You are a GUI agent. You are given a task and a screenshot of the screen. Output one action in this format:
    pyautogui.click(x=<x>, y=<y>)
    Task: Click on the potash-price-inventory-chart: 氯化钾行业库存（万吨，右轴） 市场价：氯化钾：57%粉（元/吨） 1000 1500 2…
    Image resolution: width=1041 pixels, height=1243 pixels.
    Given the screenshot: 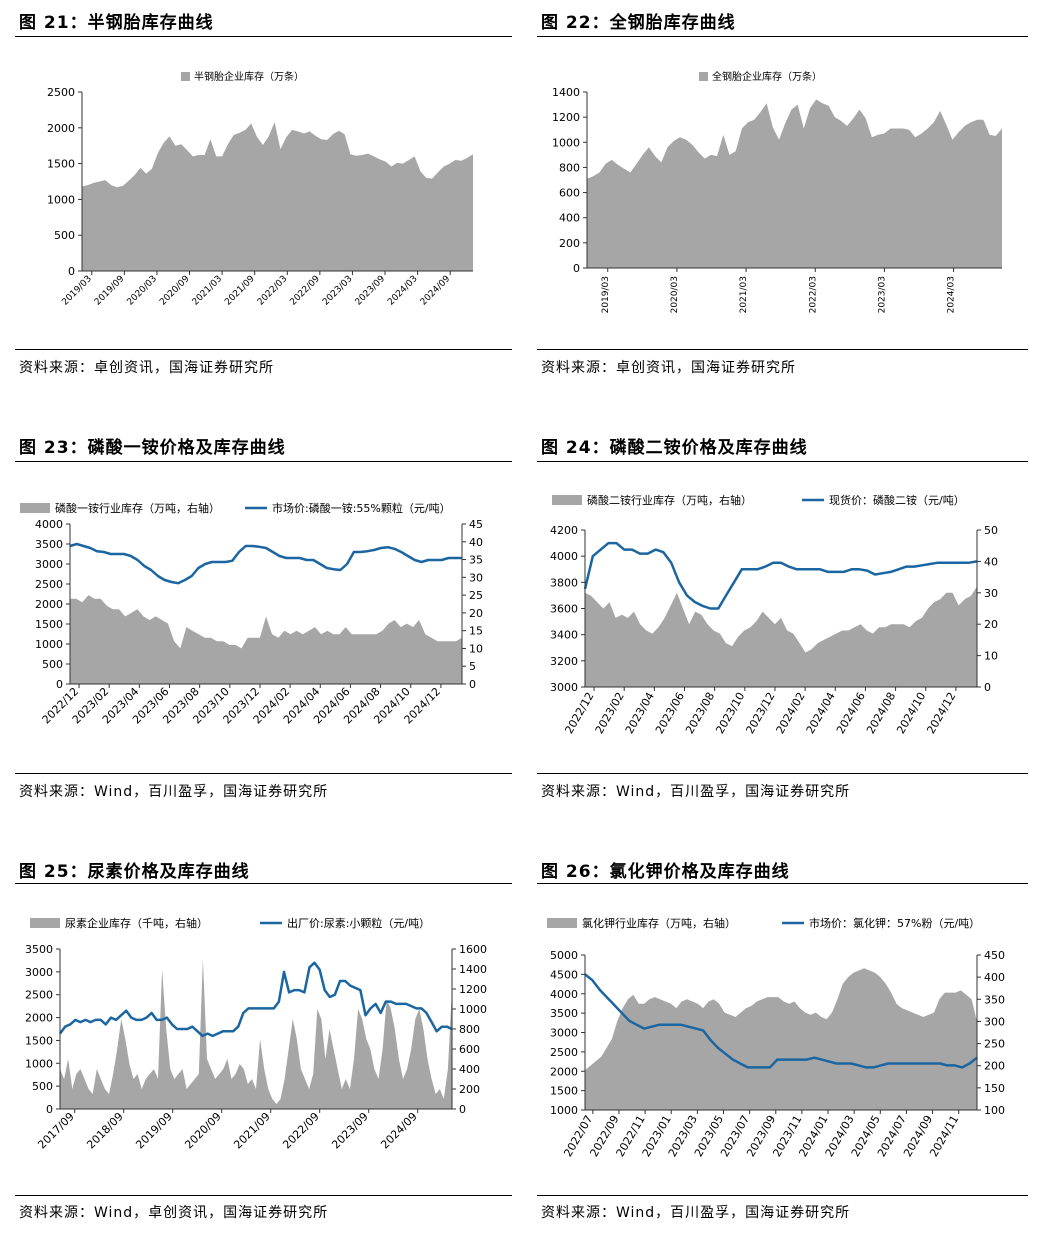 What is the action you would take?
    pyautogui.click(x=776, y=1037)
    